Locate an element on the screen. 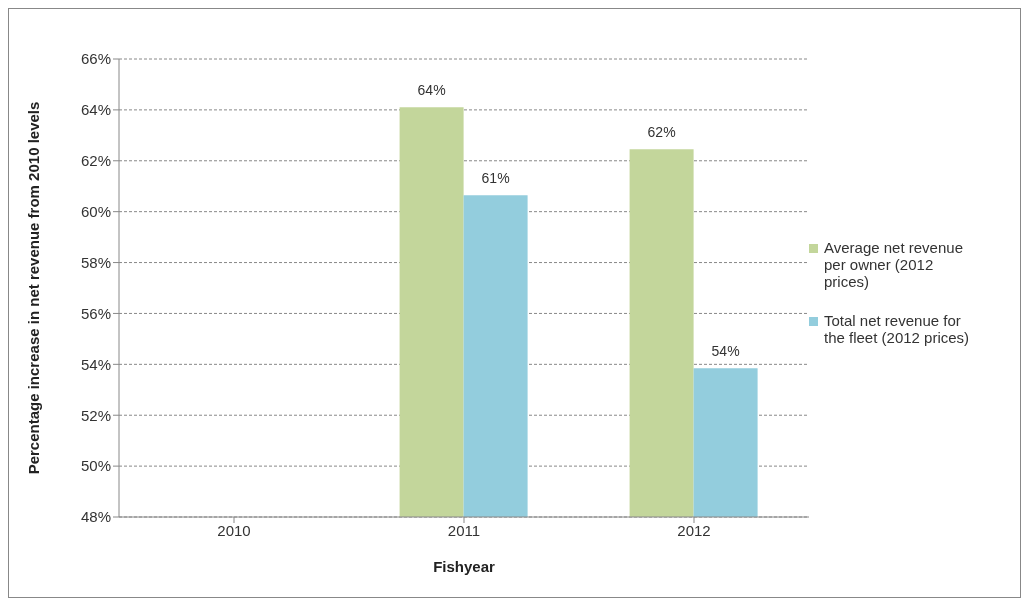 The image size is (1031, 609). y-tick-label: 66% is located at coordinates (95, 59).